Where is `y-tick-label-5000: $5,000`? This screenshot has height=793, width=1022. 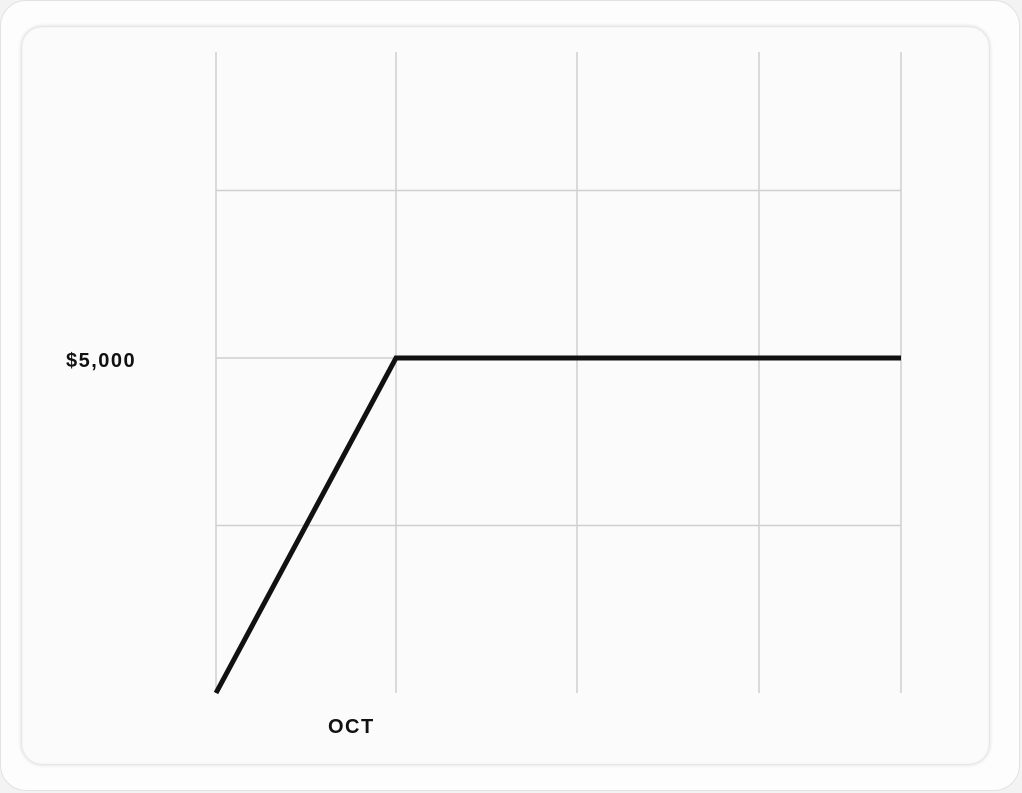
y-tick-label-5000: $5,000 is located at coordinates (101, 361).